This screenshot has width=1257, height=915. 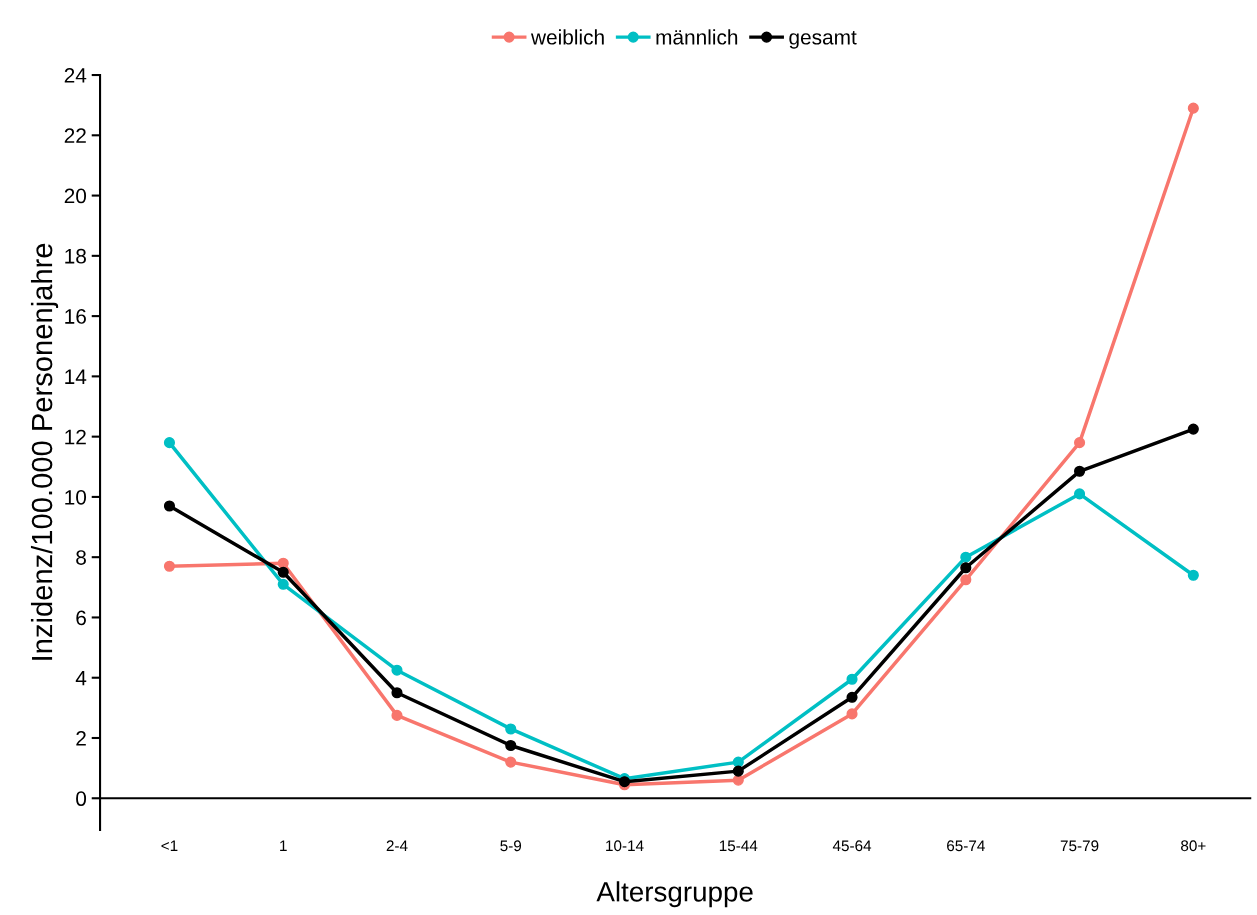 I want to click on x-tick-label: 2-4, so click(x=397, y=845).